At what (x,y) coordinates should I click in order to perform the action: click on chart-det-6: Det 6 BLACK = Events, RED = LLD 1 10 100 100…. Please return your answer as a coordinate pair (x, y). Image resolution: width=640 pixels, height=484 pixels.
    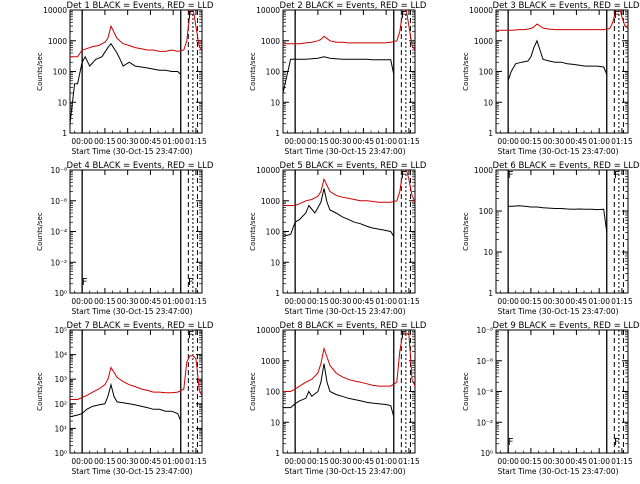
    Looking at the image, I should click on (551, 238).